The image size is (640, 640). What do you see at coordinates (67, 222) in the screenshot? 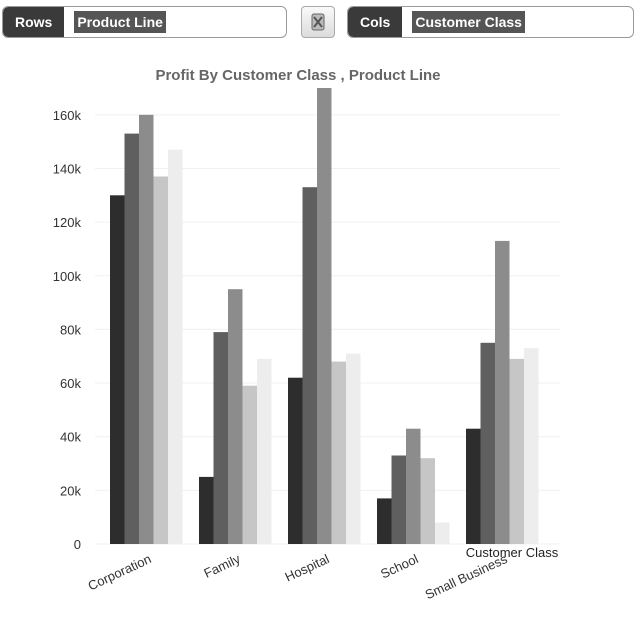
I see `y-tick-label: 120k` at bounding box center [67, 222].